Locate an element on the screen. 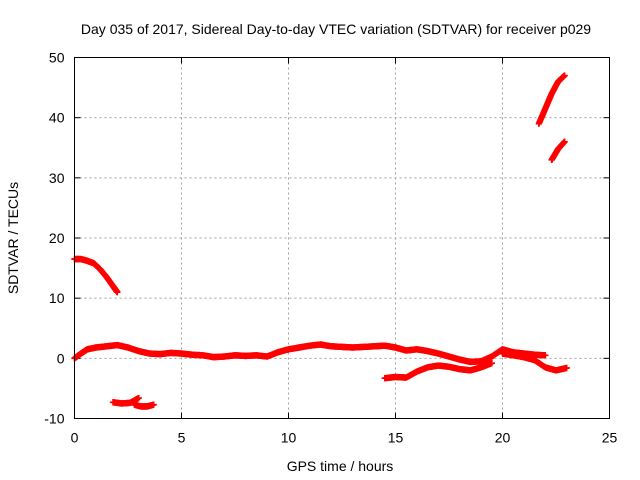 The image size is (640, 480). x-axis-label: GPS time / hours is located at coordinates (340, 466).